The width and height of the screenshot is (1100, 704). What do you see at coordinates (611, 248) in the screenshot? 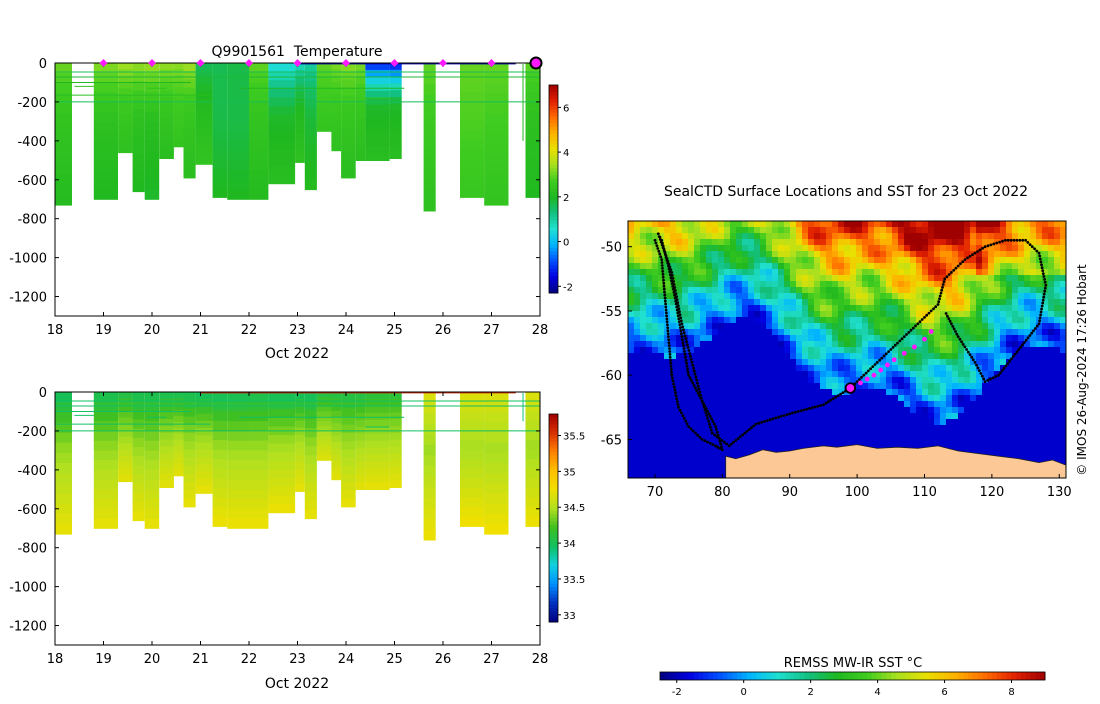
I see `lat-tick-label: -50` at bounding box center [611, 248].